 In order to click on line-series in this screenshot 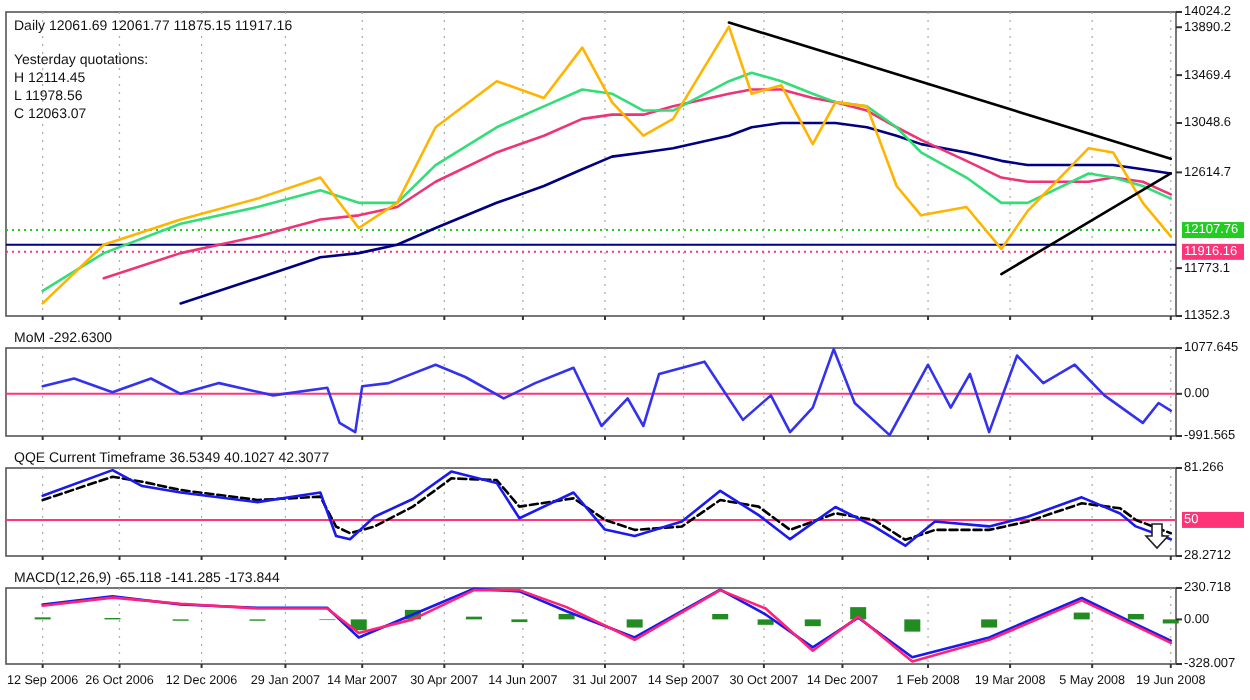, I will do `click(607, 392)`.